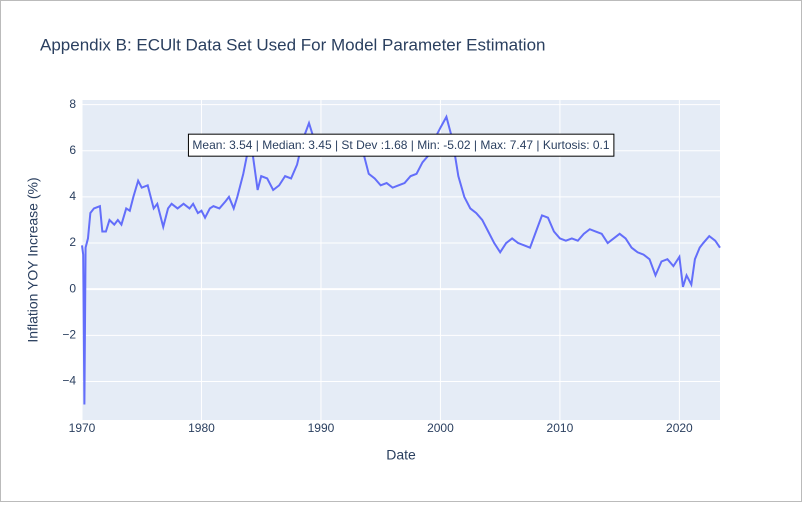 This screenshot has width=802, height=507. Describe the element at coordinates (560, 428) in the screenshot. I see `x-tick-label: 2010` at that location.